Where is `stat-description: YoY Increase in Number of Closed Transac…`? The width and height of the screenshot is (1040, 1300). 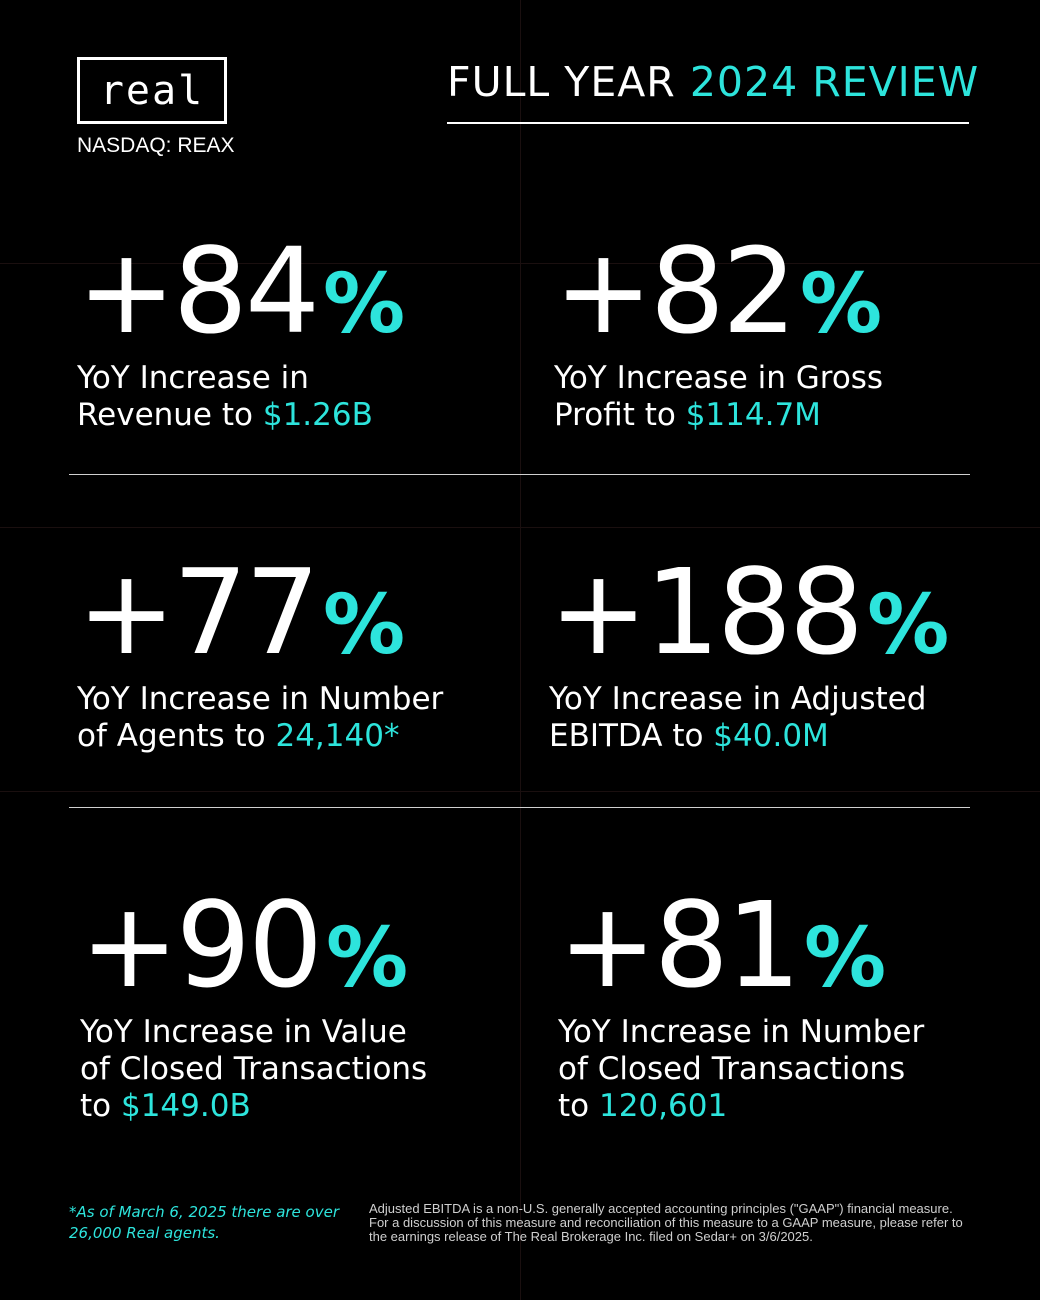
stat-description: YoY Increase in Number of Closed Transac… is located at coordinates (741, 1069).